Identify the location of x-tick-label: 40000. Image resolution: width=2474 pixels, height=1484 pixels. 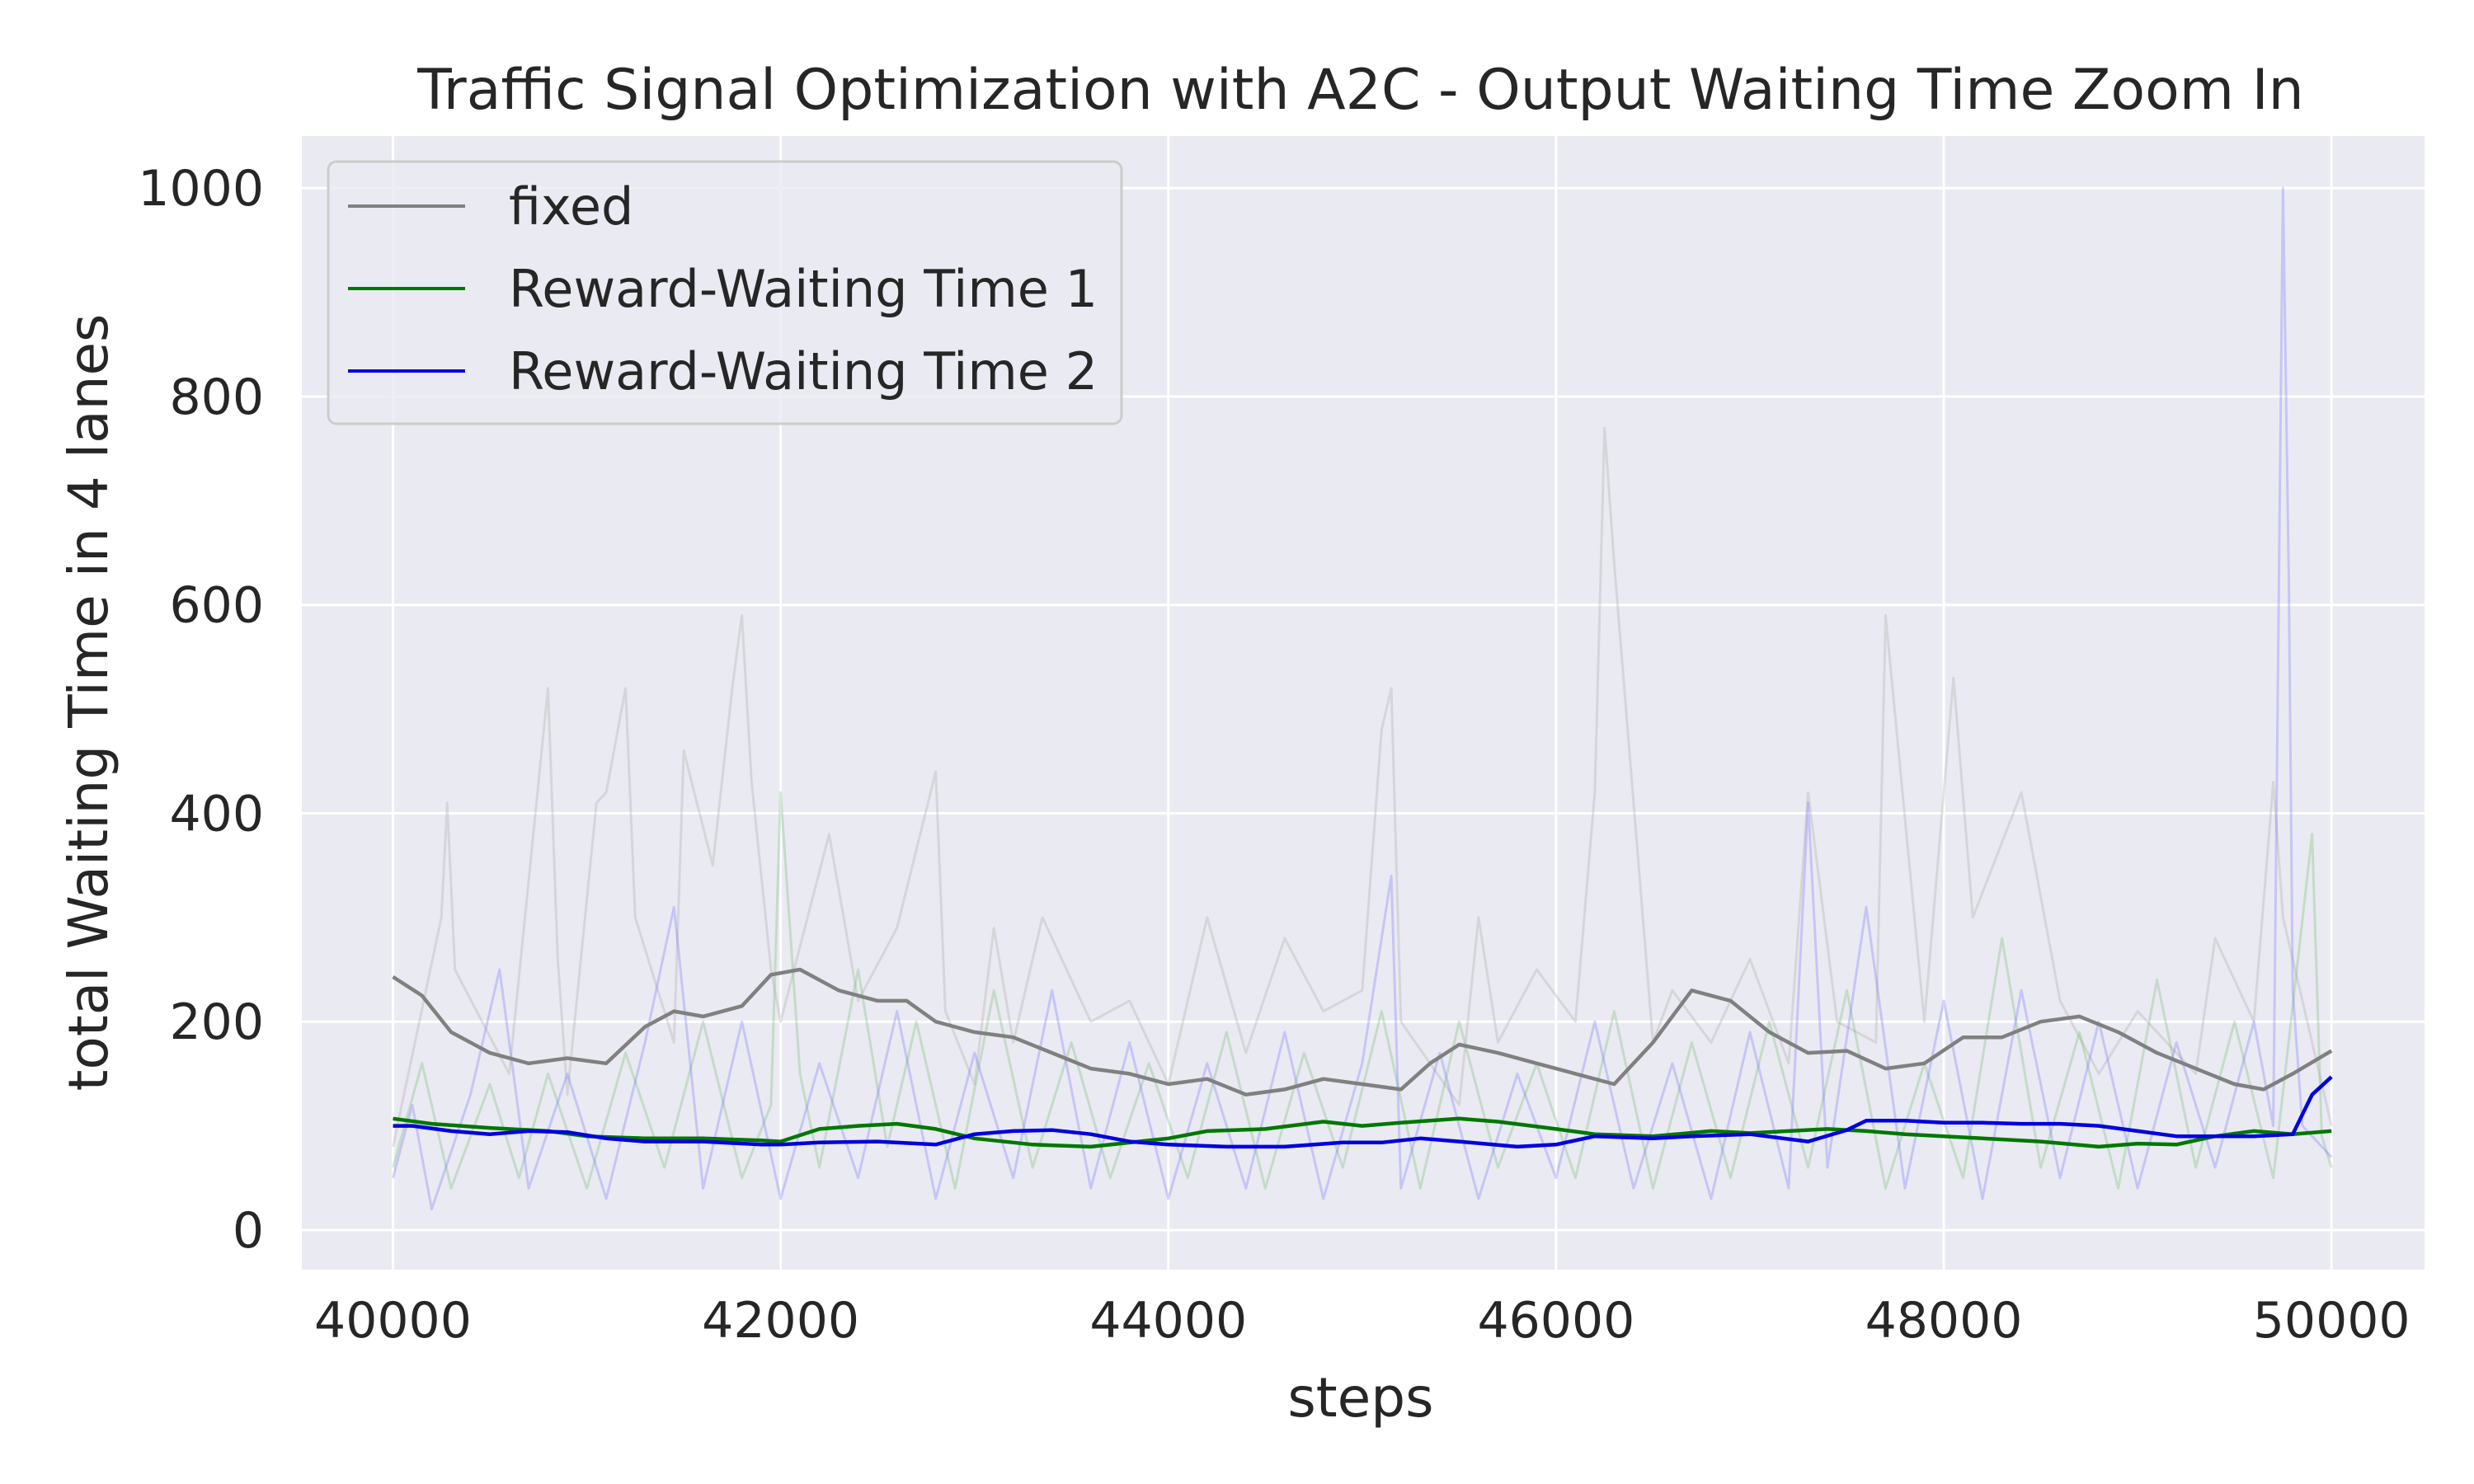
(393, 1321).